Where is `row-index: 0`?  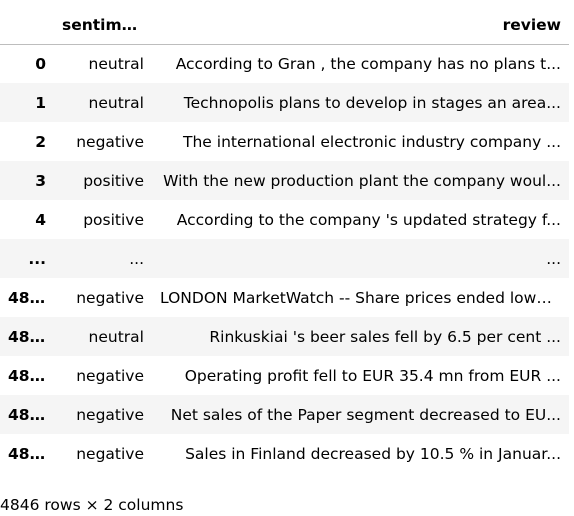 row-index: 0 is located at coordinates (40, 63).